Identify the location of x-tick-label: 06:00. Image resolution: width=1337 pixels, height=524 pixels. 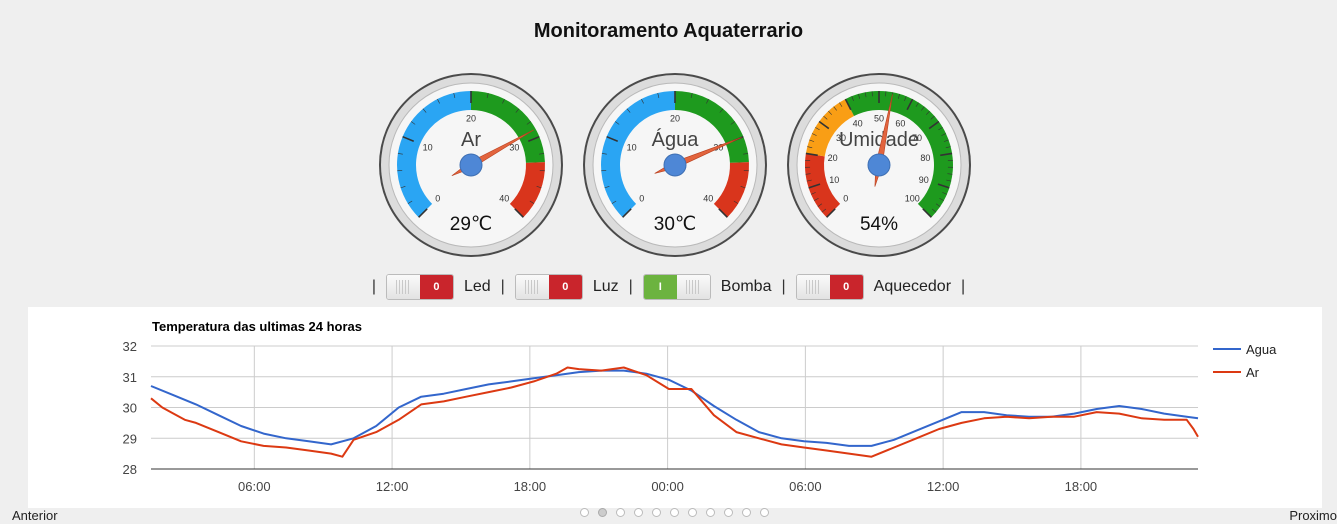
(805, 486).